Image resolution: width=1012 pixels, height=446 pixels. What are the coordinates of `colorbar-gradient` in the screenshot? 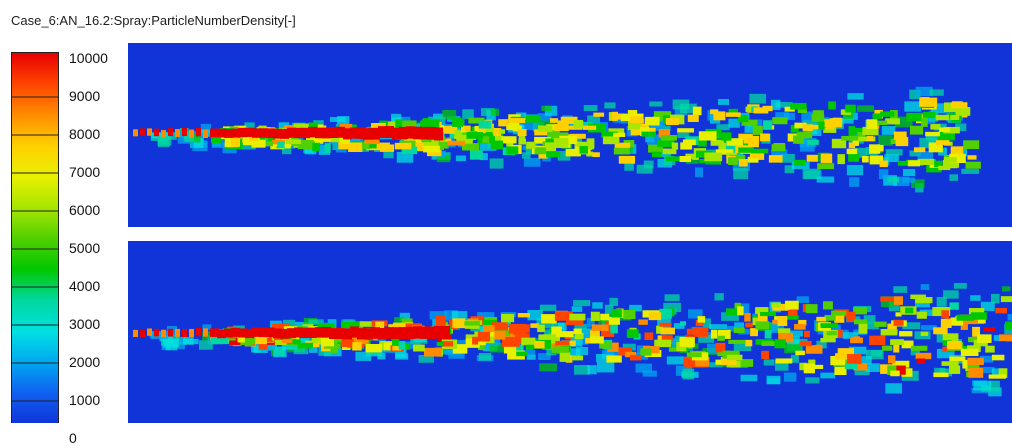 It's located at (35, 238).